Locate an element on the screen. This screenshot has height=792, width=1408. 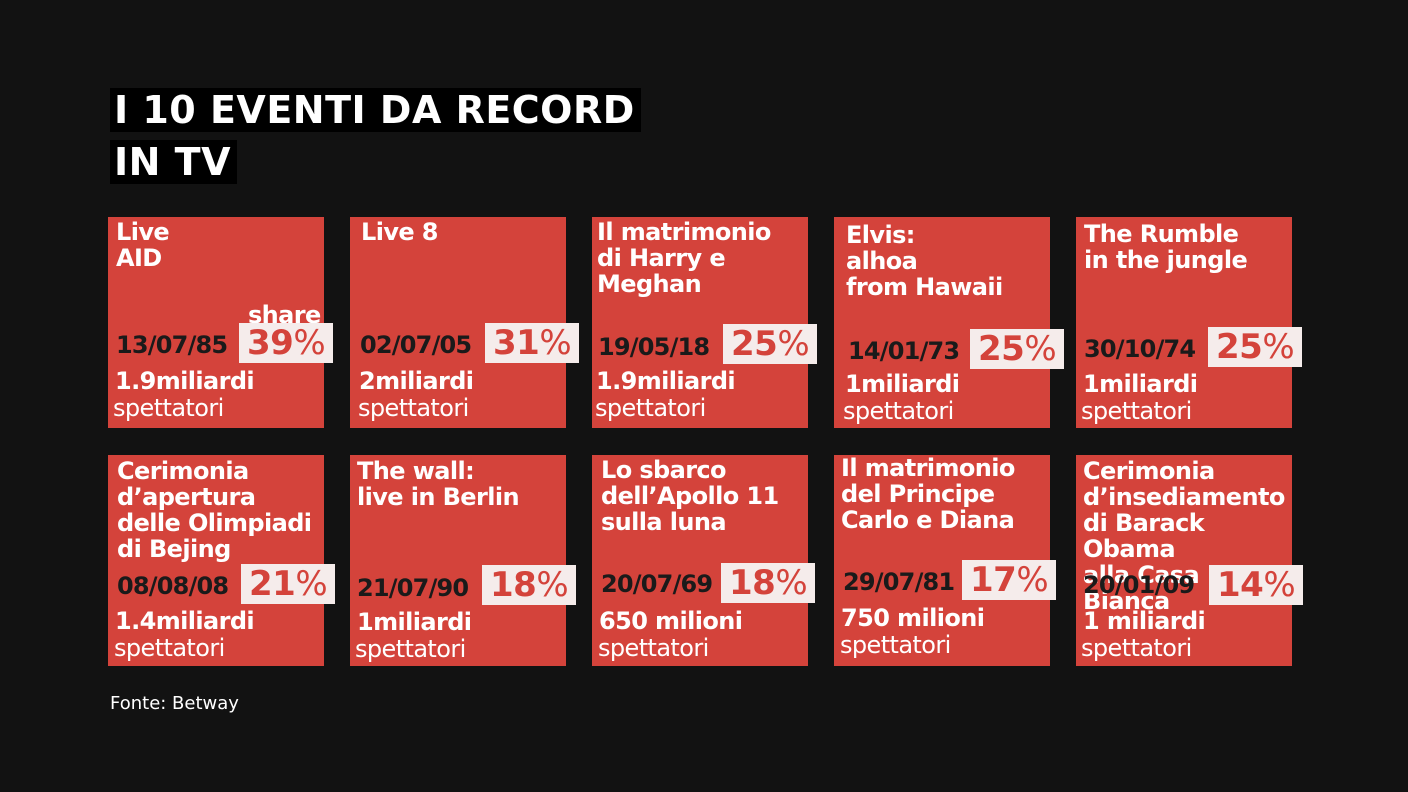
viewers-count: 750 milioni is located at coordinates (913, 618).